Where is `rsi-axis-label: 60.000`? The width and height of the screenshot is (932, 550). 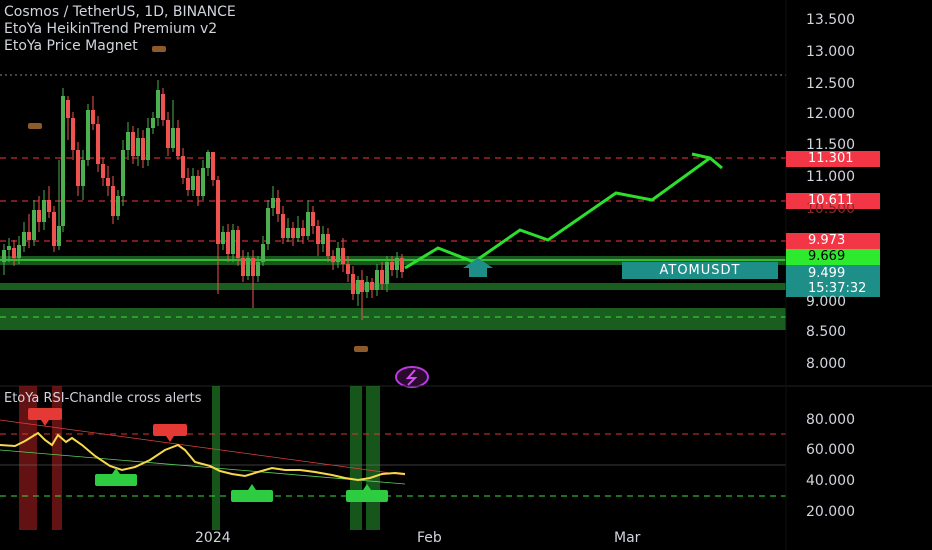
rsi-axis-label: 60.000 is located at coordinates (830, 450).